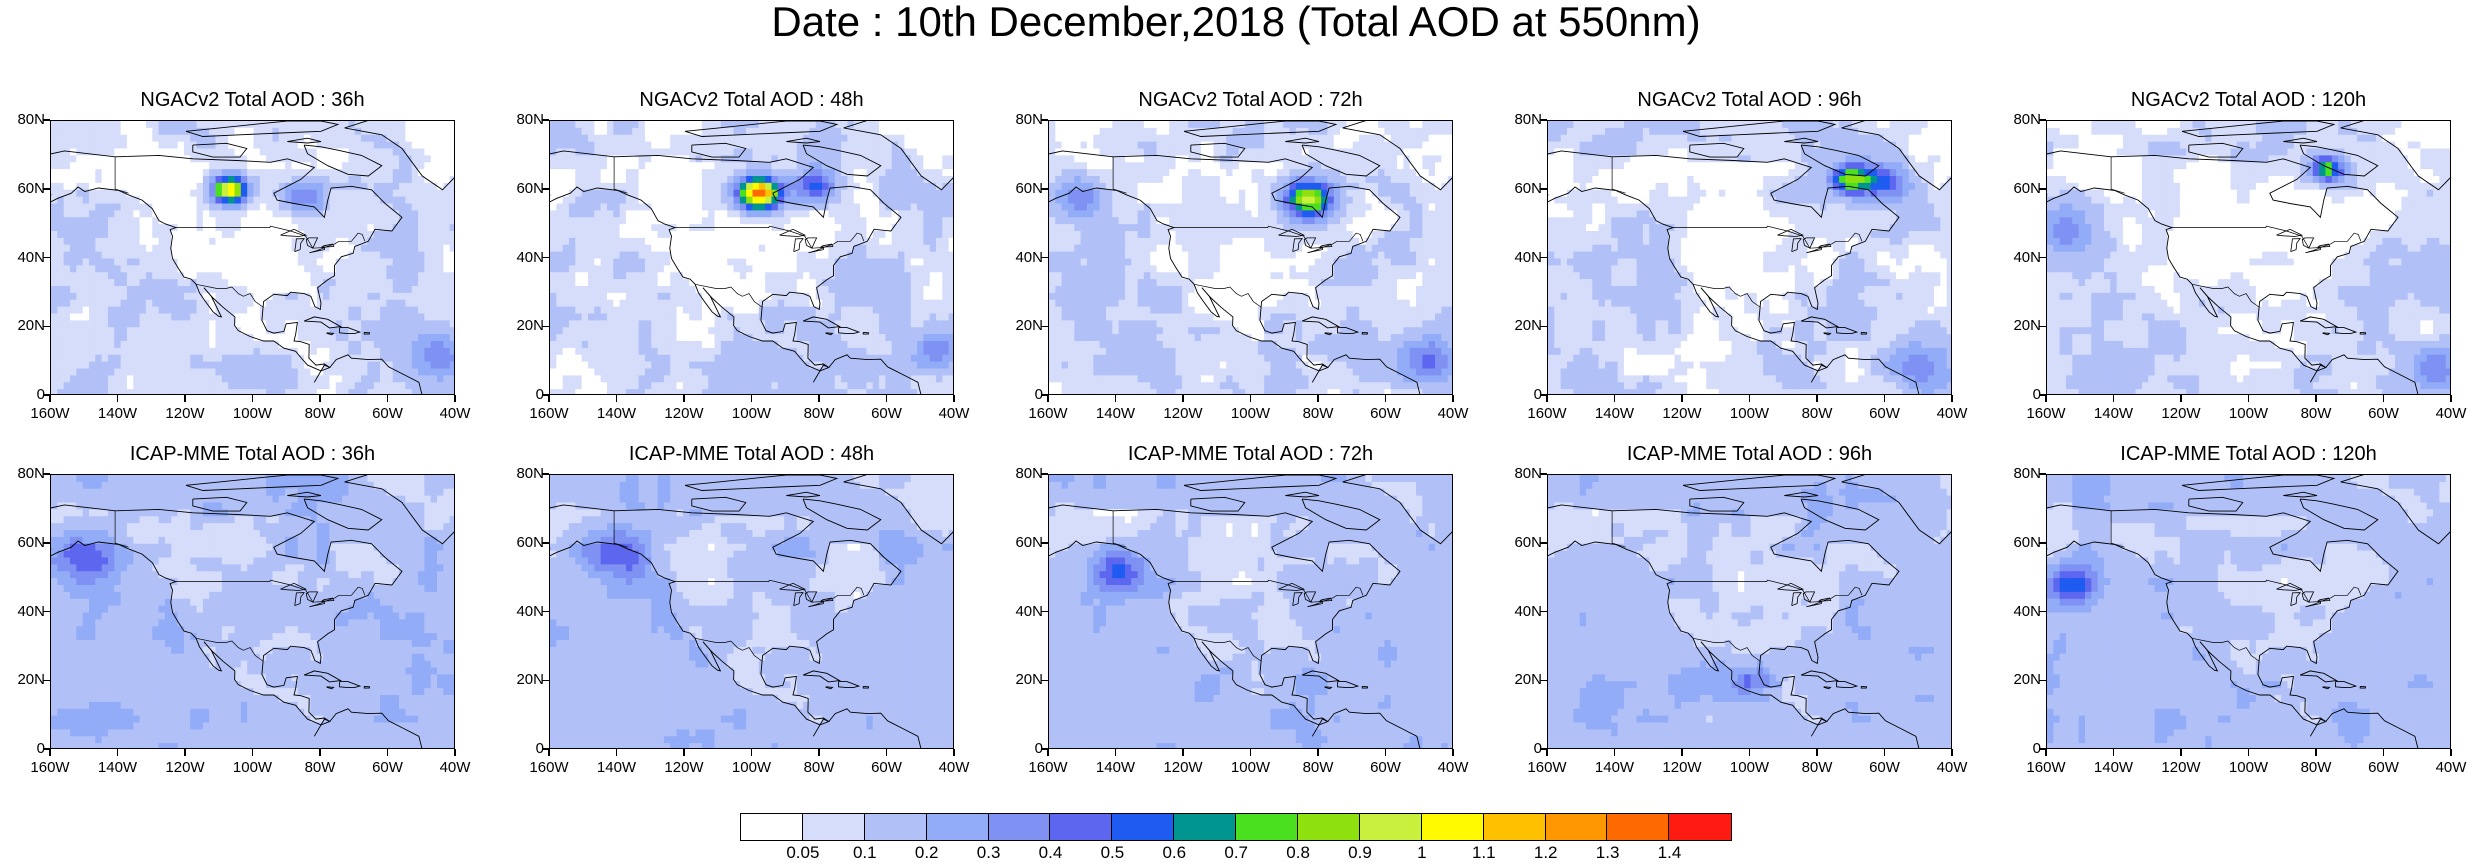  What do you see at coordinates (2021, 680) in the screenshot?
I see `lat-tick-label: 20N` at bounding box center [2021, 680].